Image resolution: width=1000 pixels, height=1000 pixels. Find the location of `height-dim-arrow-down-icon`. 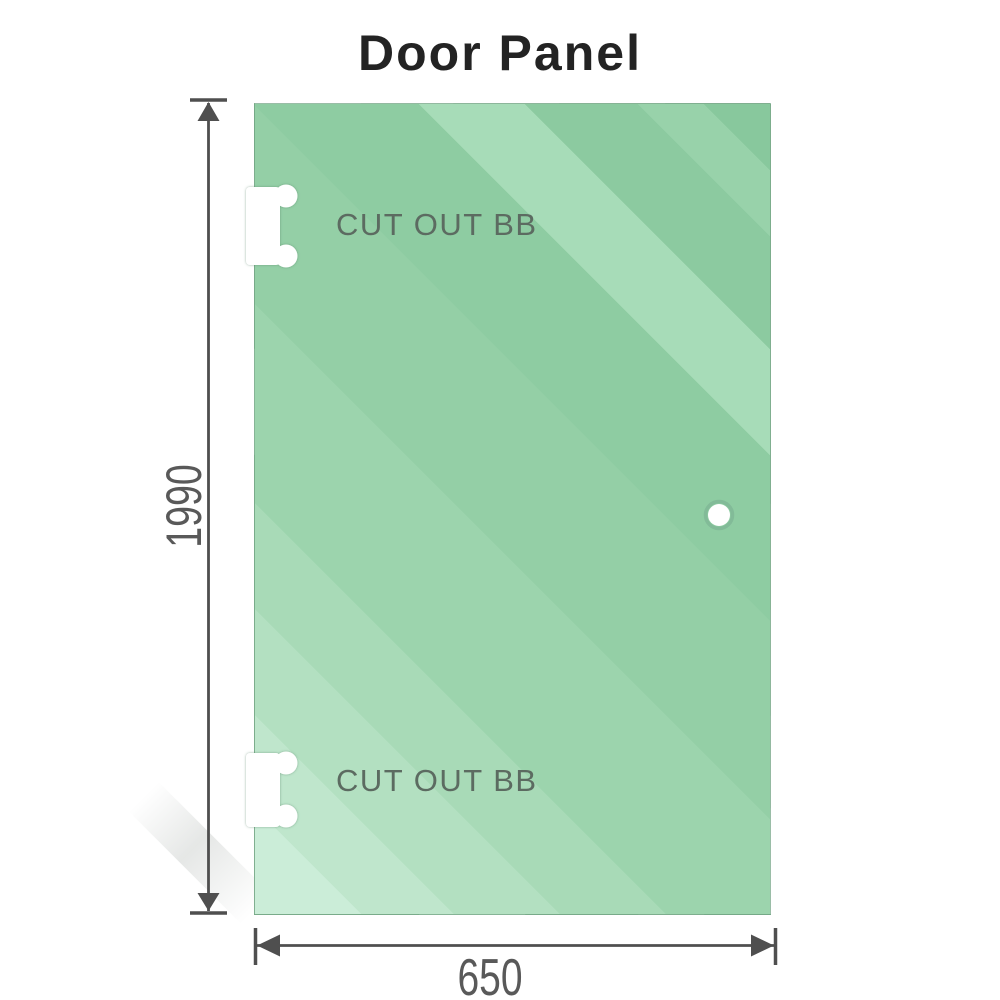

height-dim-arrow-down-icon is located at coordinates (208, 902).